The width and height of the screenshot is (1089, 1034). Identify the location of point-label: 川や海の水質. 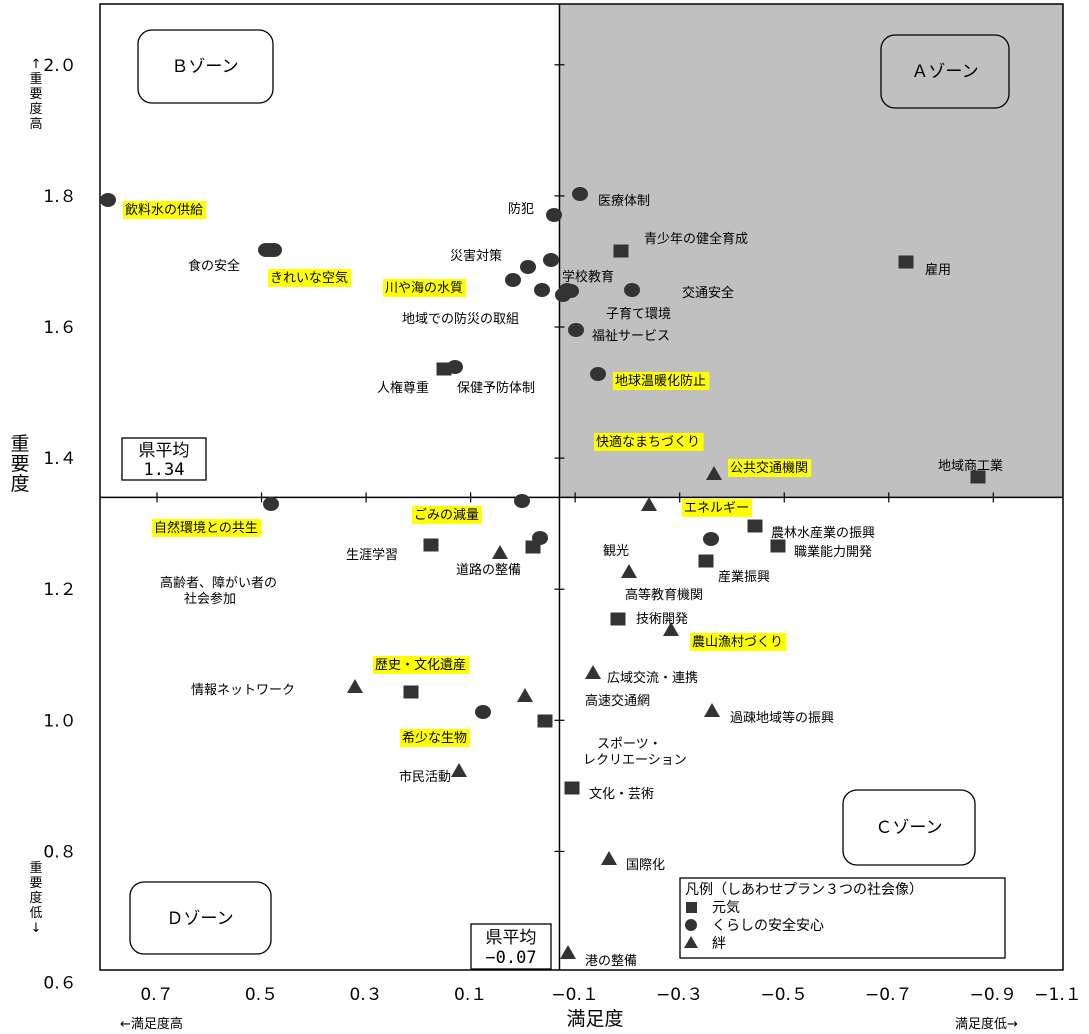
(424, 288).